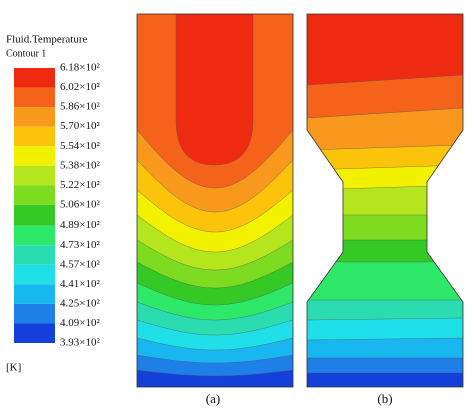  What do you see at coordinates (80, 68) in the screenshot?
I see `colorbar-tick-label: 6.18×10²` at bounding box center [80, 68].